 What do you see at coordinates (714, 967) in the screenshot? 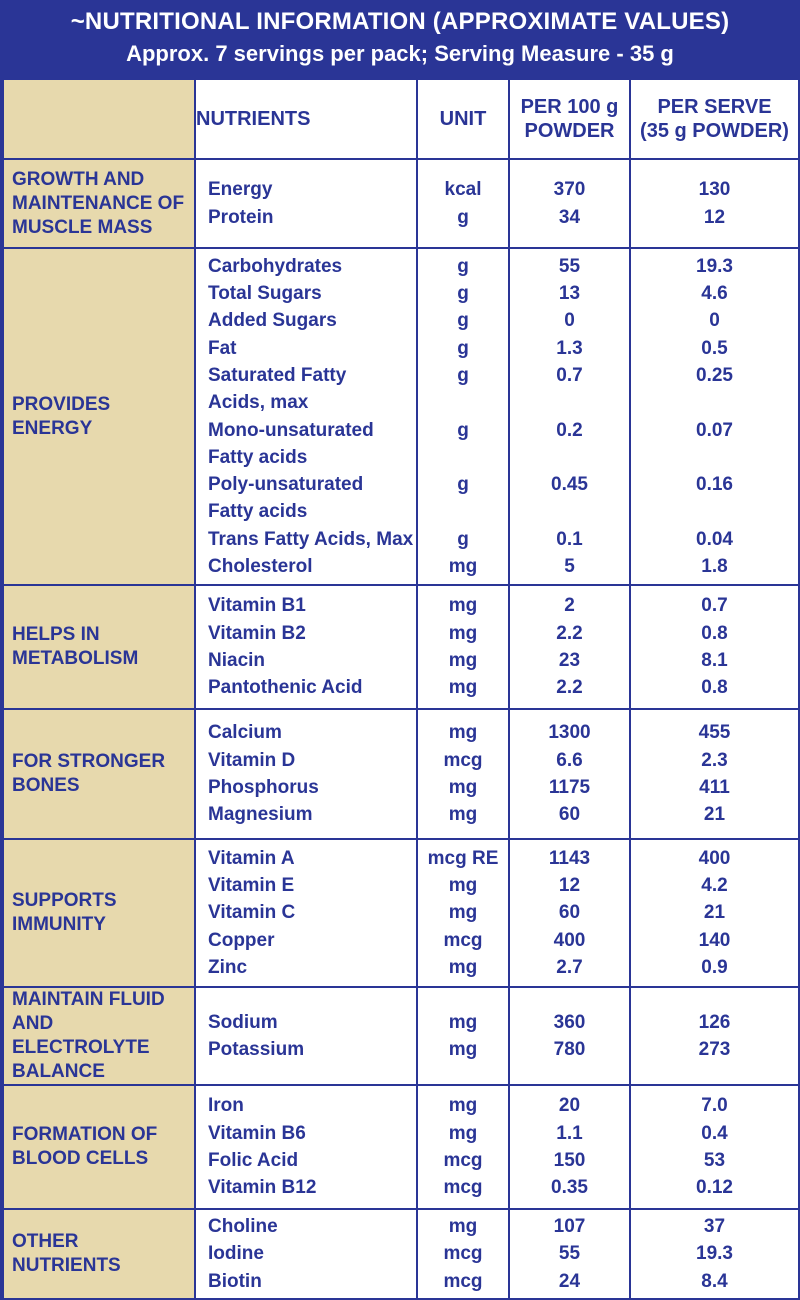
I see `per-serve-value: 0.9` at bounding box center [714, 967].